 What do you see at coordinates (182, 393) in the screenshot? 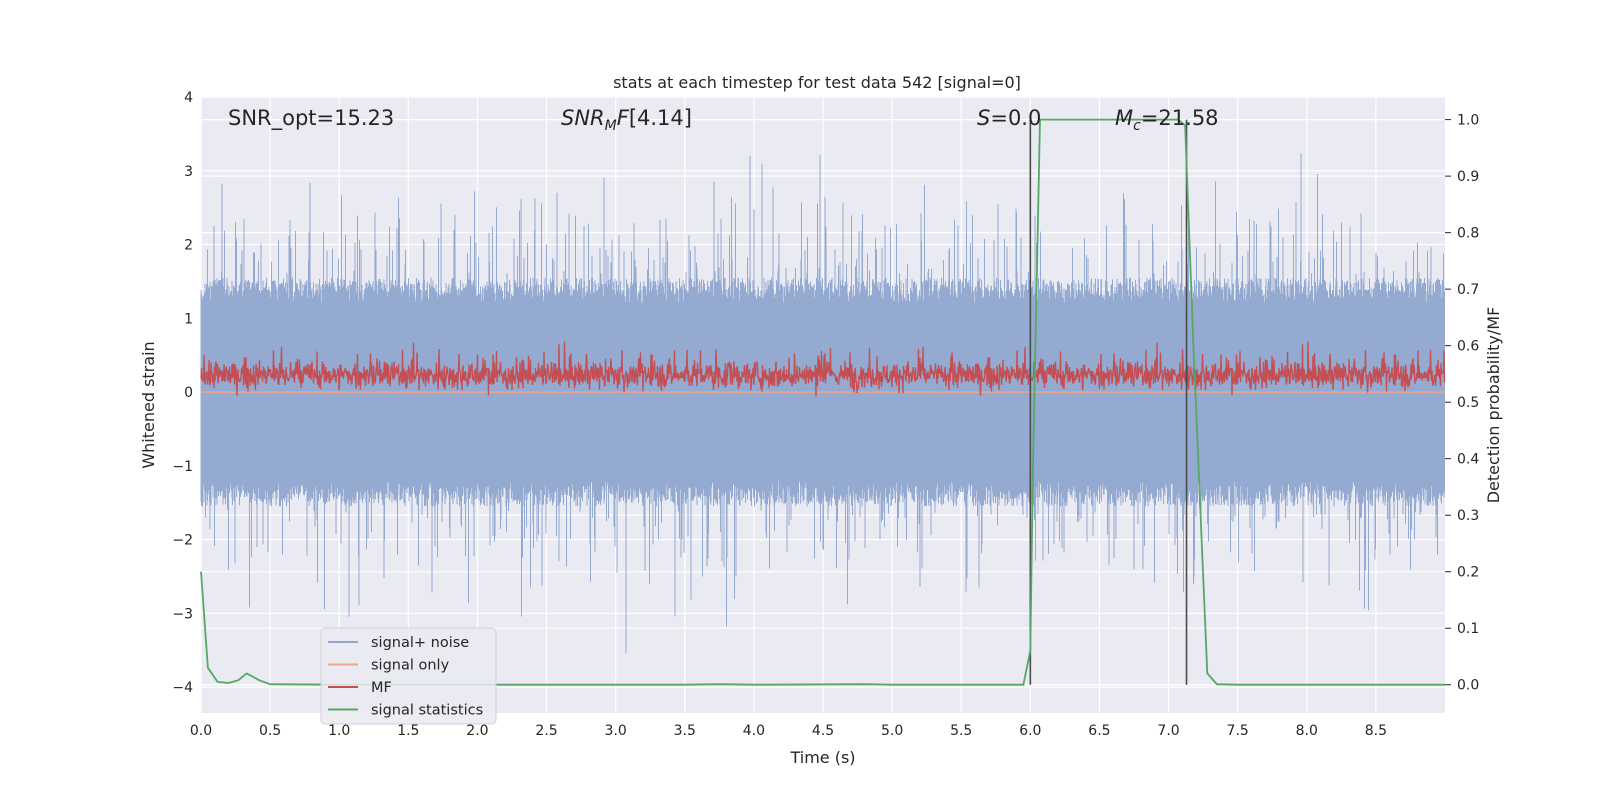
I see `y-tick-labels: 4 3 2 1 0 −1 −2 −3 −4` at bounding box center [182, 393].